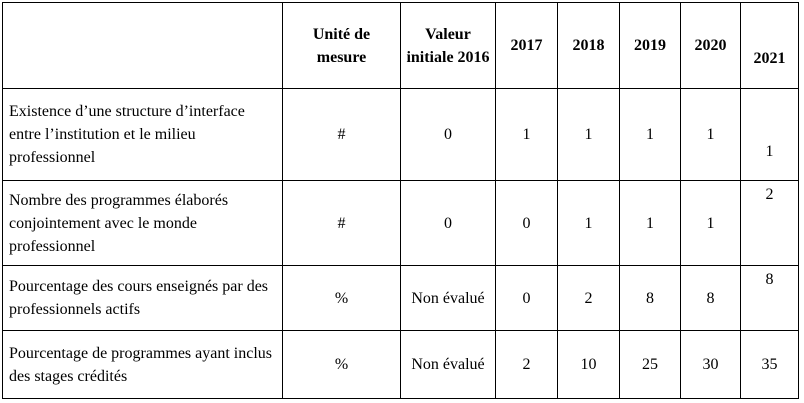  Describe the element at coordinates (526, 45) in the screenshot. I see `header-cell: 2017` at that location.